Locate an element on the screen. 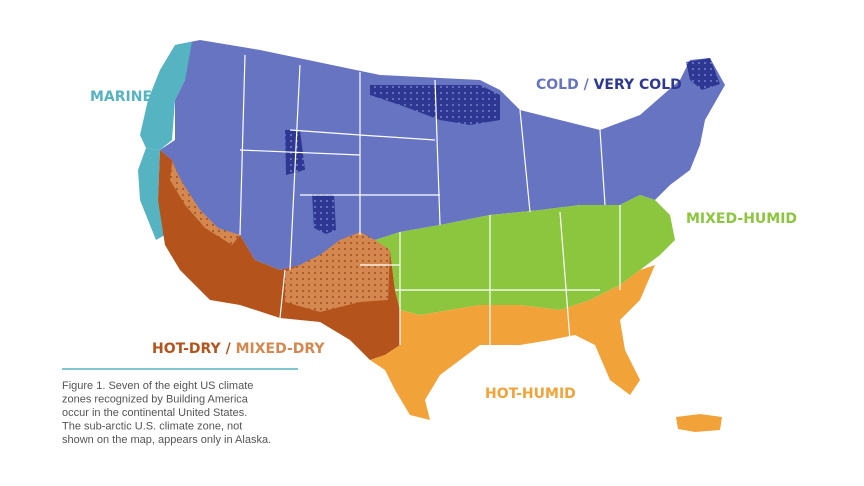  zone-marine-coast is located at coordinates (151, 194).